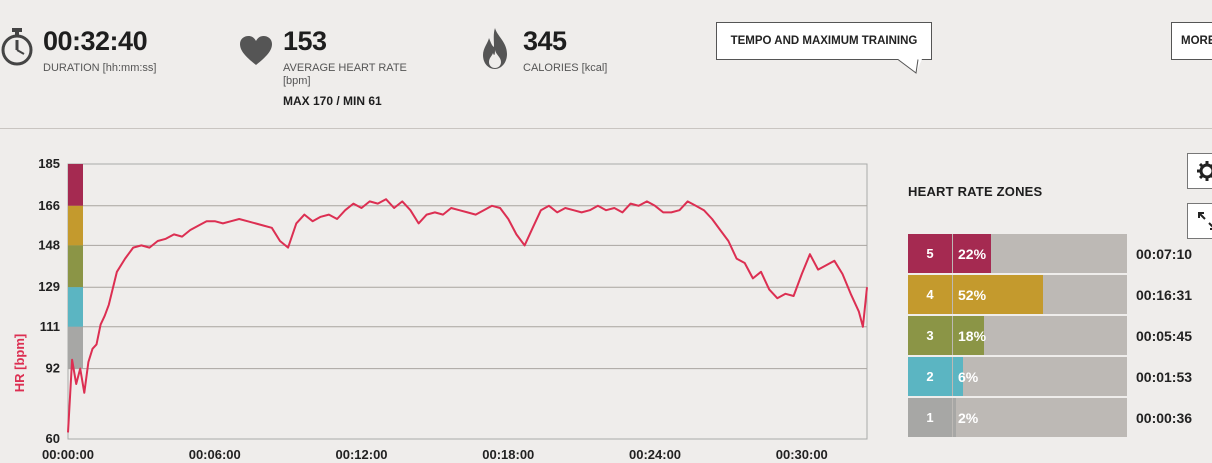  I want to click on duration-label: DURATION [hh:mm:ss], so click(100, 68).